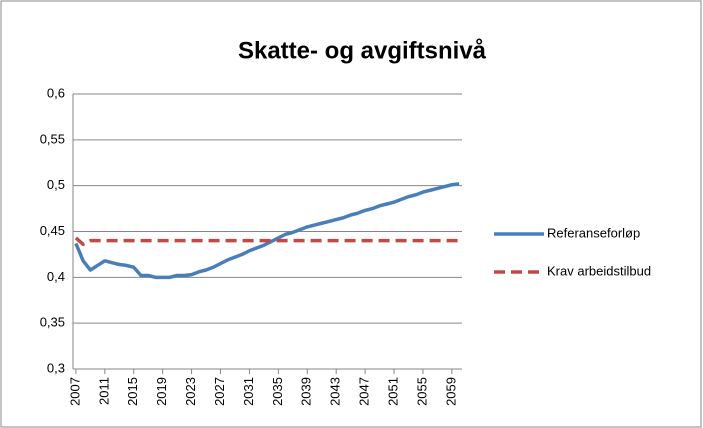  What do you see at coordinates (219, 391) in the screenshot?
I see `x-tick-label: 2027` at bounding box center [219, 391].